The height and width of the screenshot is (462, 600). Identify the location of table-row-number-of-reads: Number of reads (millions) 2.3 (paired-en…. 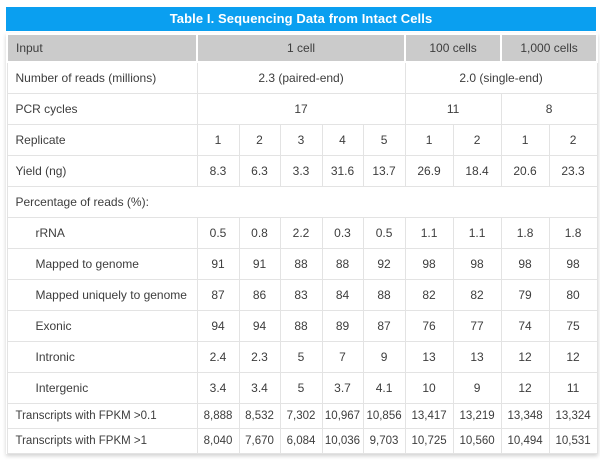
(302, 77).